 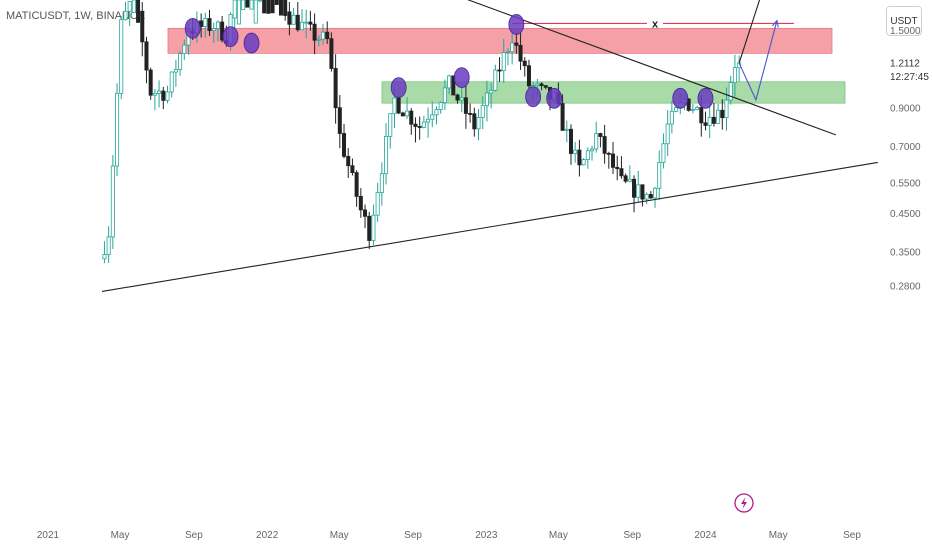 I want to click on time-axis-tick: 2021, so click(x=48, y=535).